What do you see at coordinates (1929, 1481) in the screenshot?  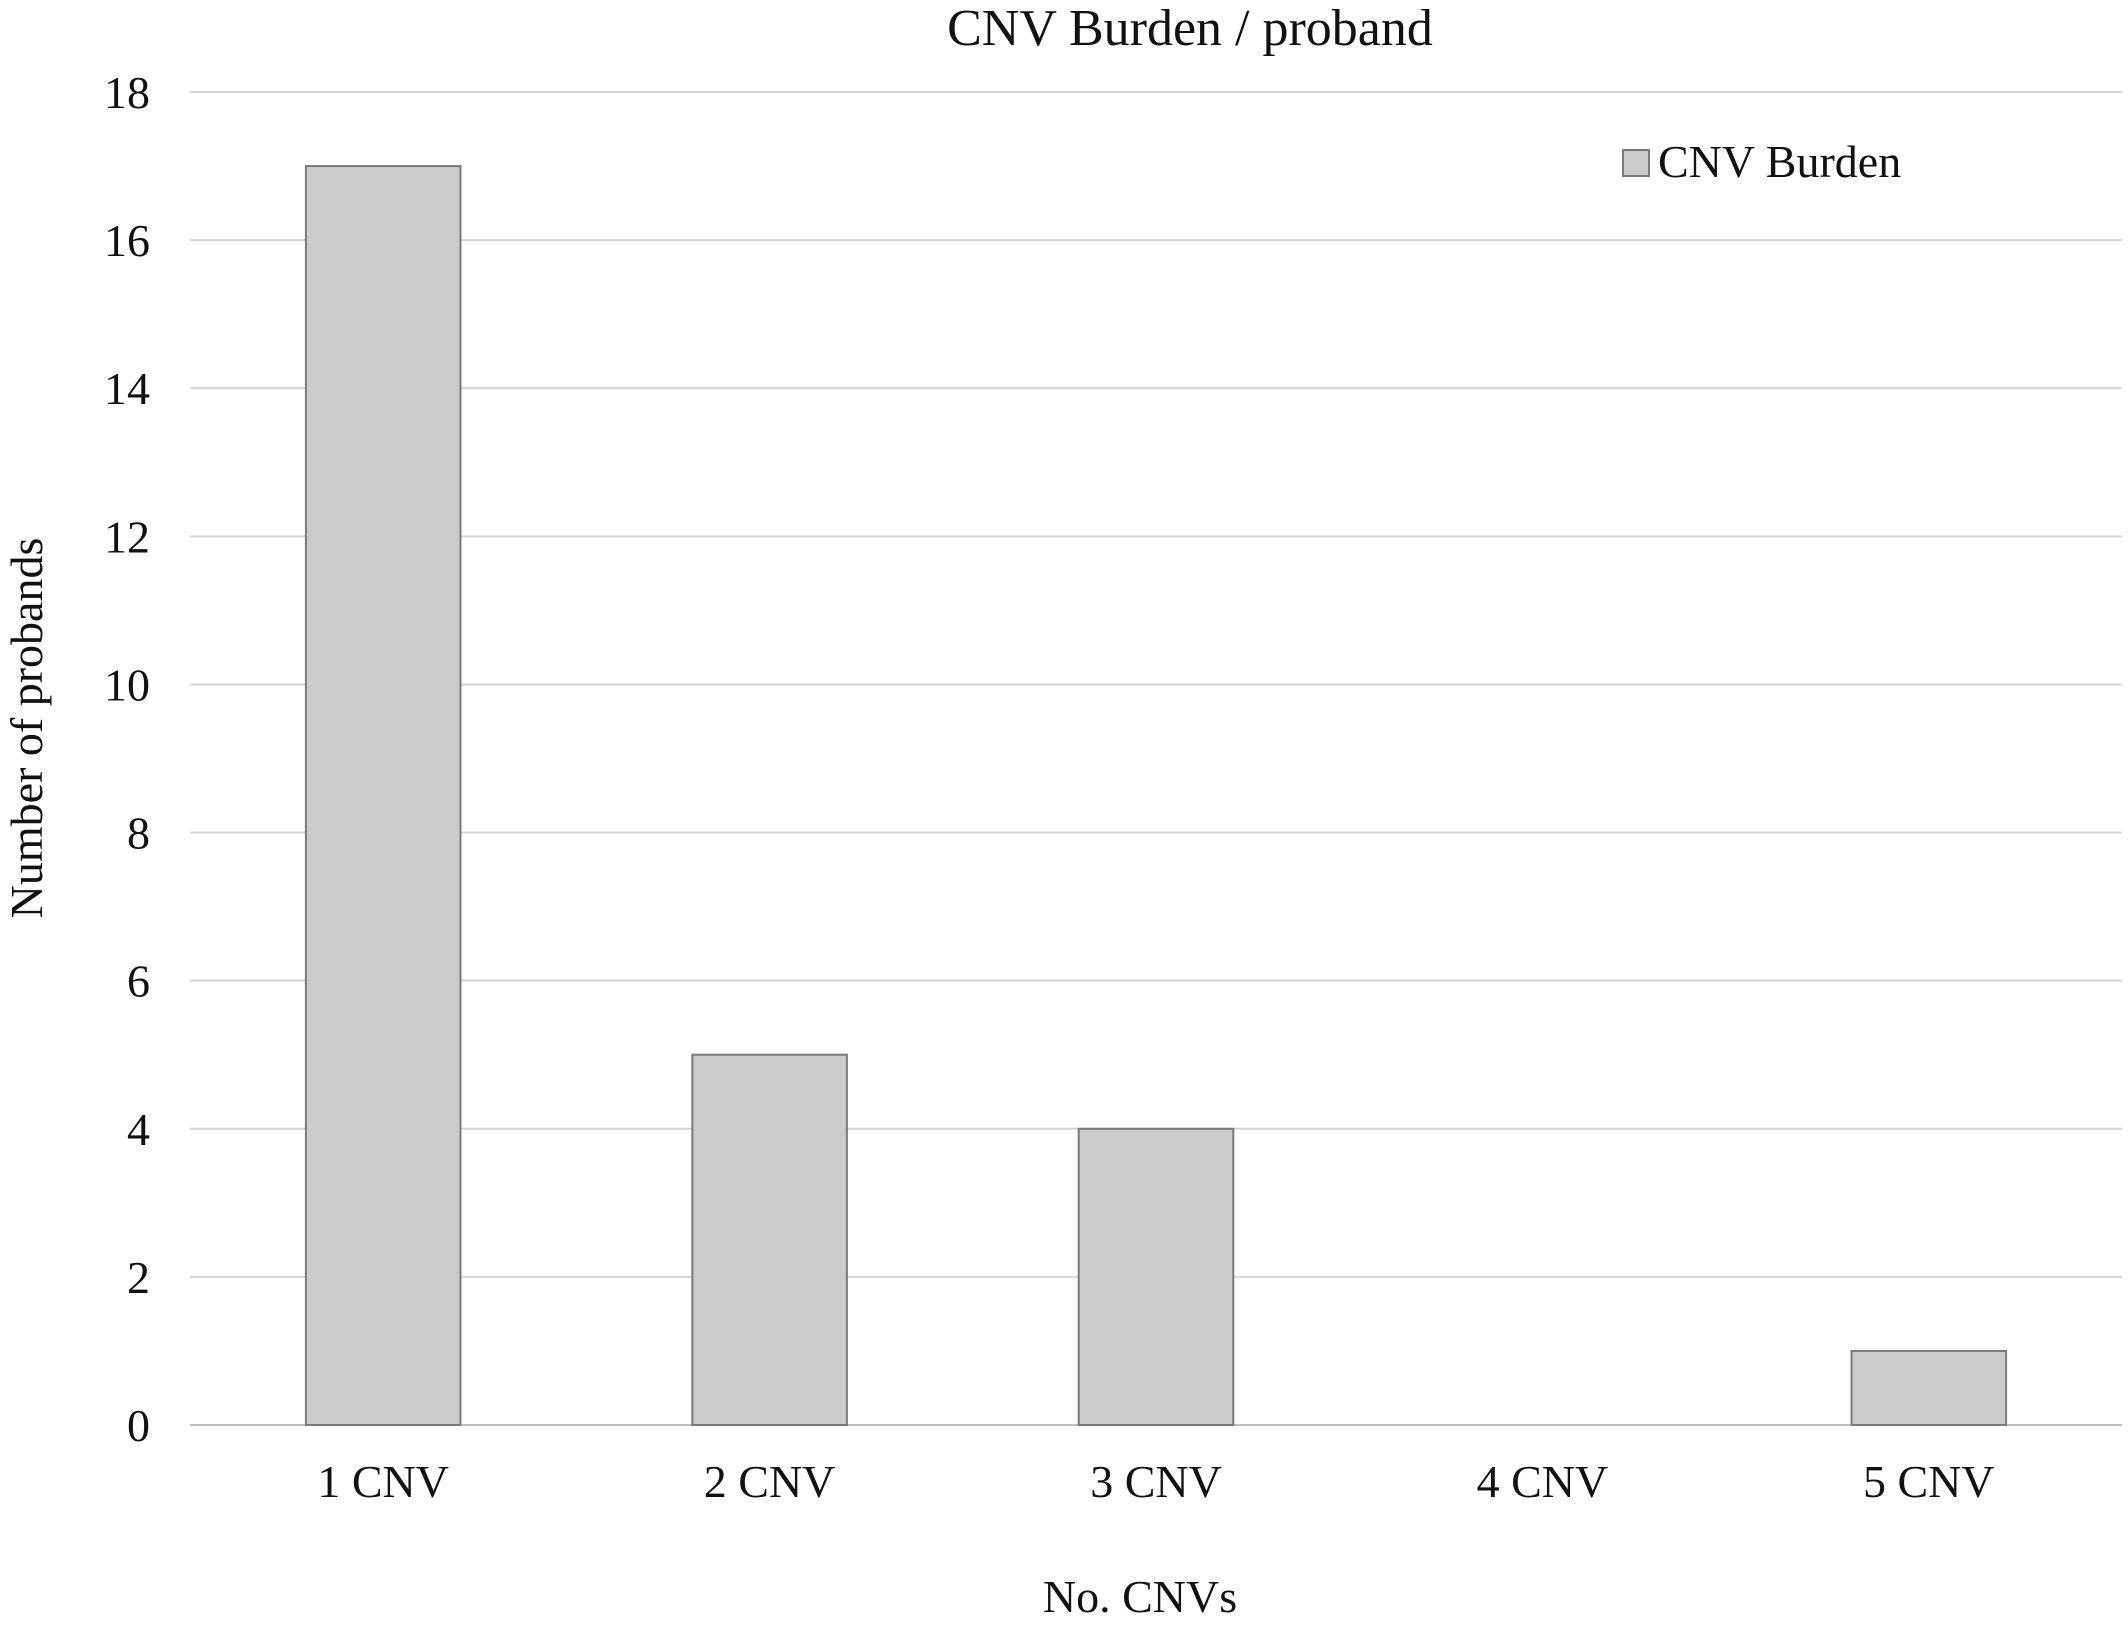 I see `x-tick-label: 5 CNV` at bounding box center [1929, 1481].